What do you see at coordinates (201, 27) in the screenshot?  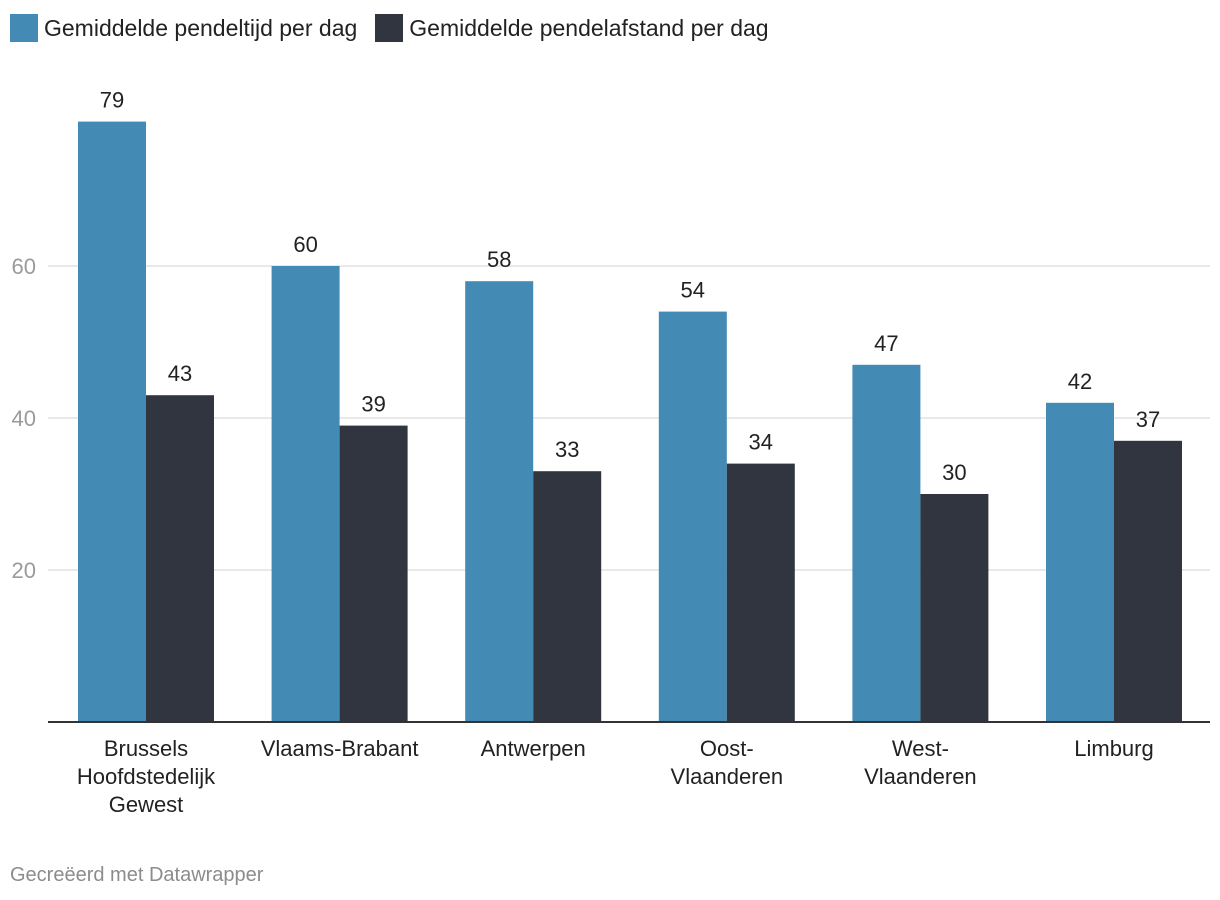 I see `legend-label-series-1: Gemiddelde pendeltijd per dag` at bounding box center [201, 27].